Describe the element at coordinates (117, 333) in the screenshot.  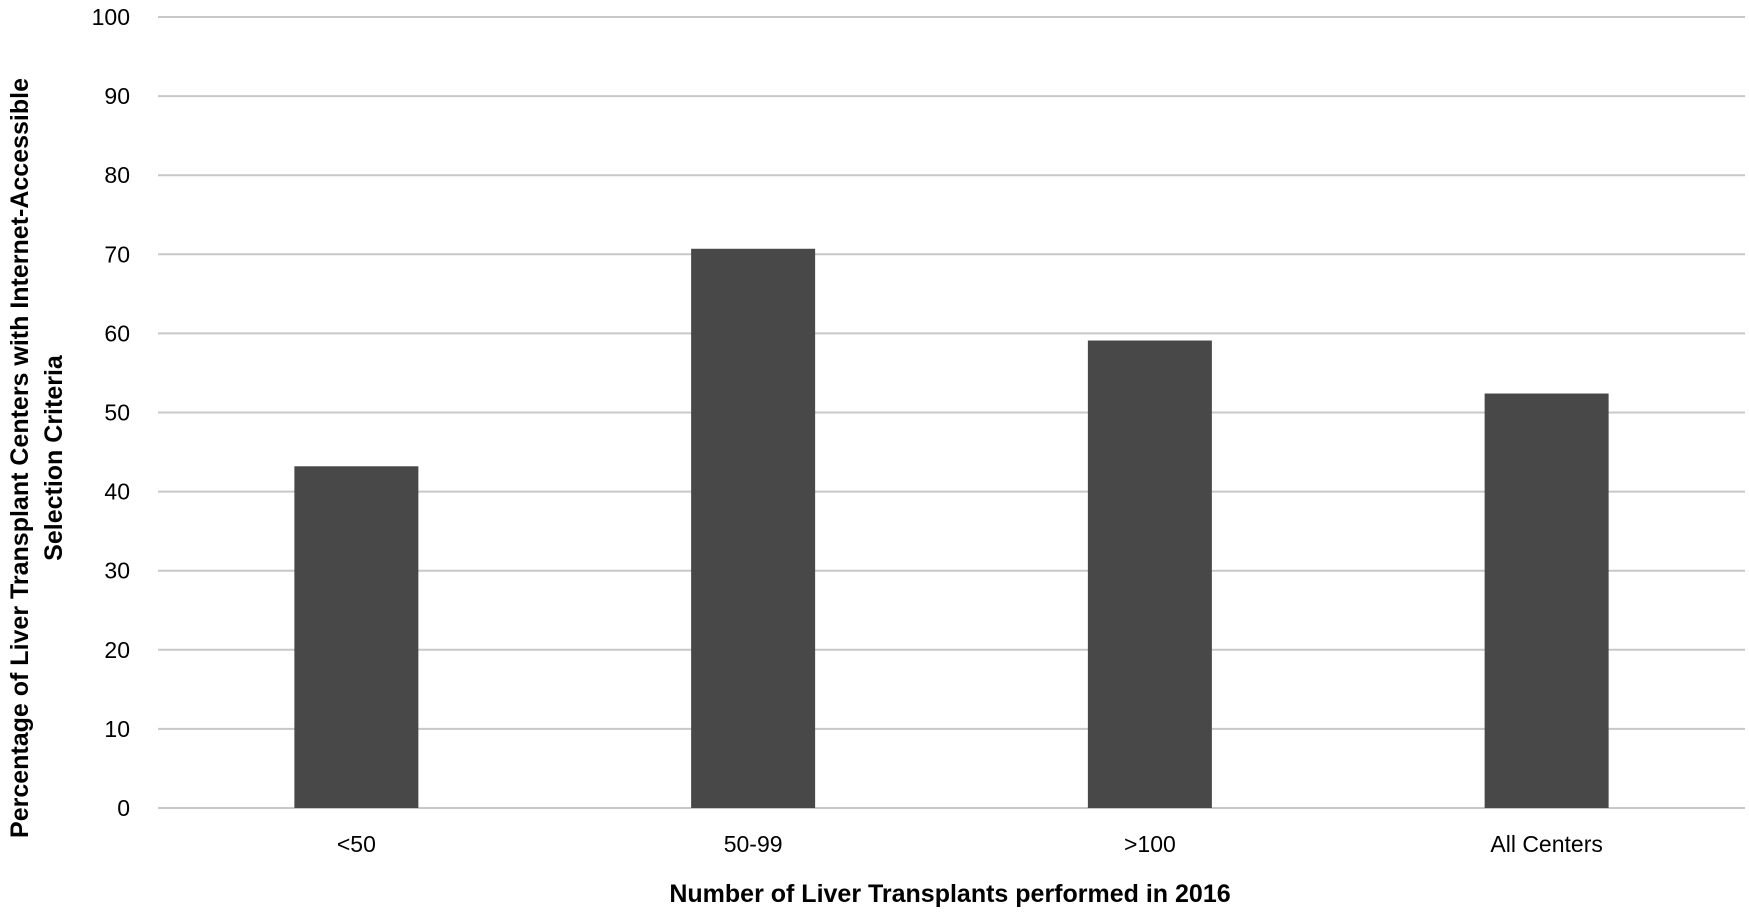
I see `y-tick-label: 60` at that location.